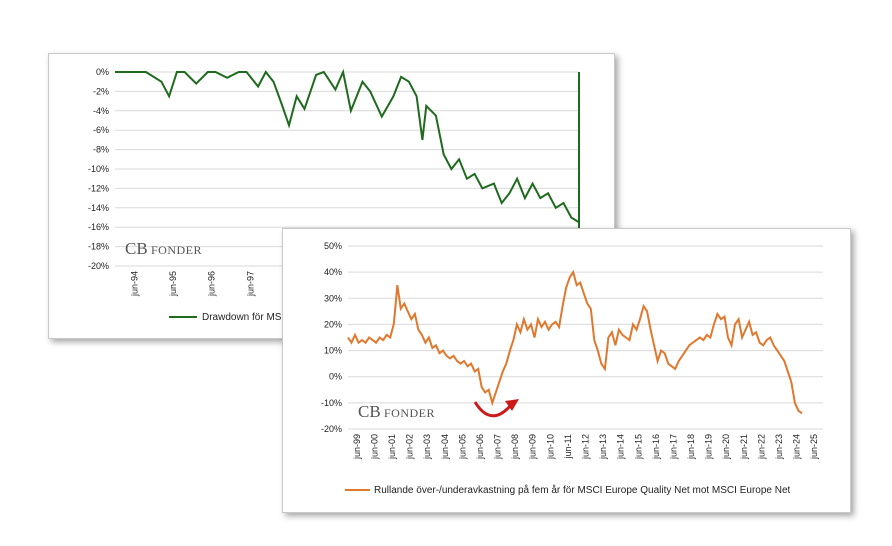  What do you see at coordinates (374, 447) in the screenshot?
I see `x-tick-label: jun-00` at bounding box center [374, 447].